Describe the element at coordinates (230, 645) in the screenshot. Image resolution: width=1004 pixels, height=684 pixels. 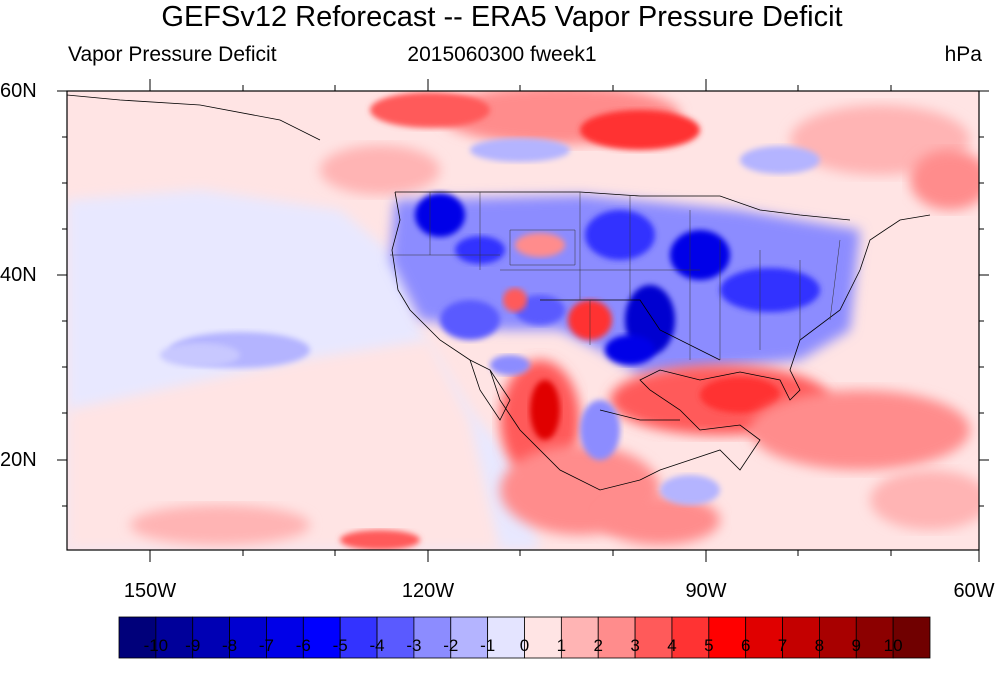
I see `colorbar-label: -8` at that location.